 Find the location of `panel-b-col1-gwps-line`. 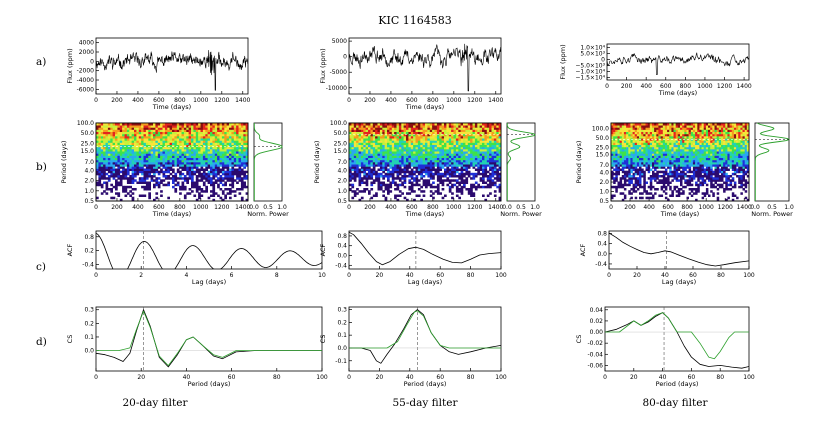

panel-b-col1-gwps-line is located at coordinates (268, 162).